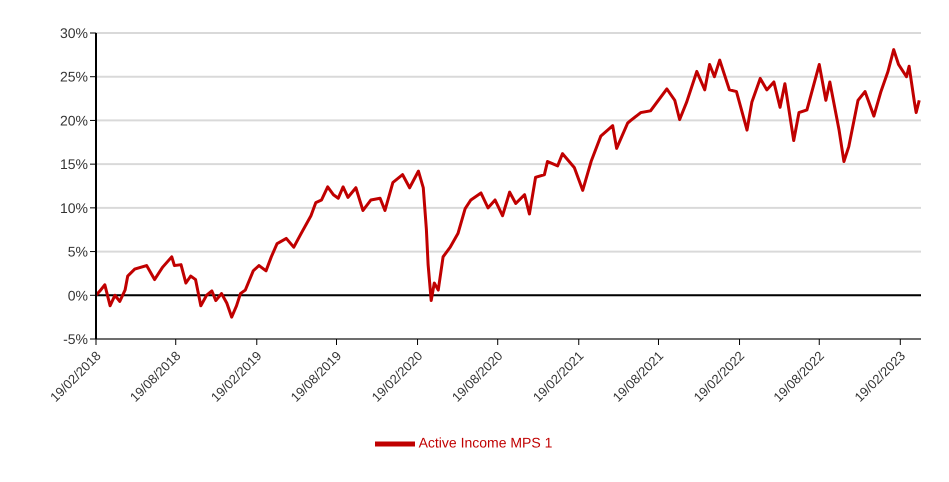 The width and height of the screenshot is (949, 482). Describe the element at coordinates (74, 208) in the screenshot. I see `y-tick-label: 10%` at that location.